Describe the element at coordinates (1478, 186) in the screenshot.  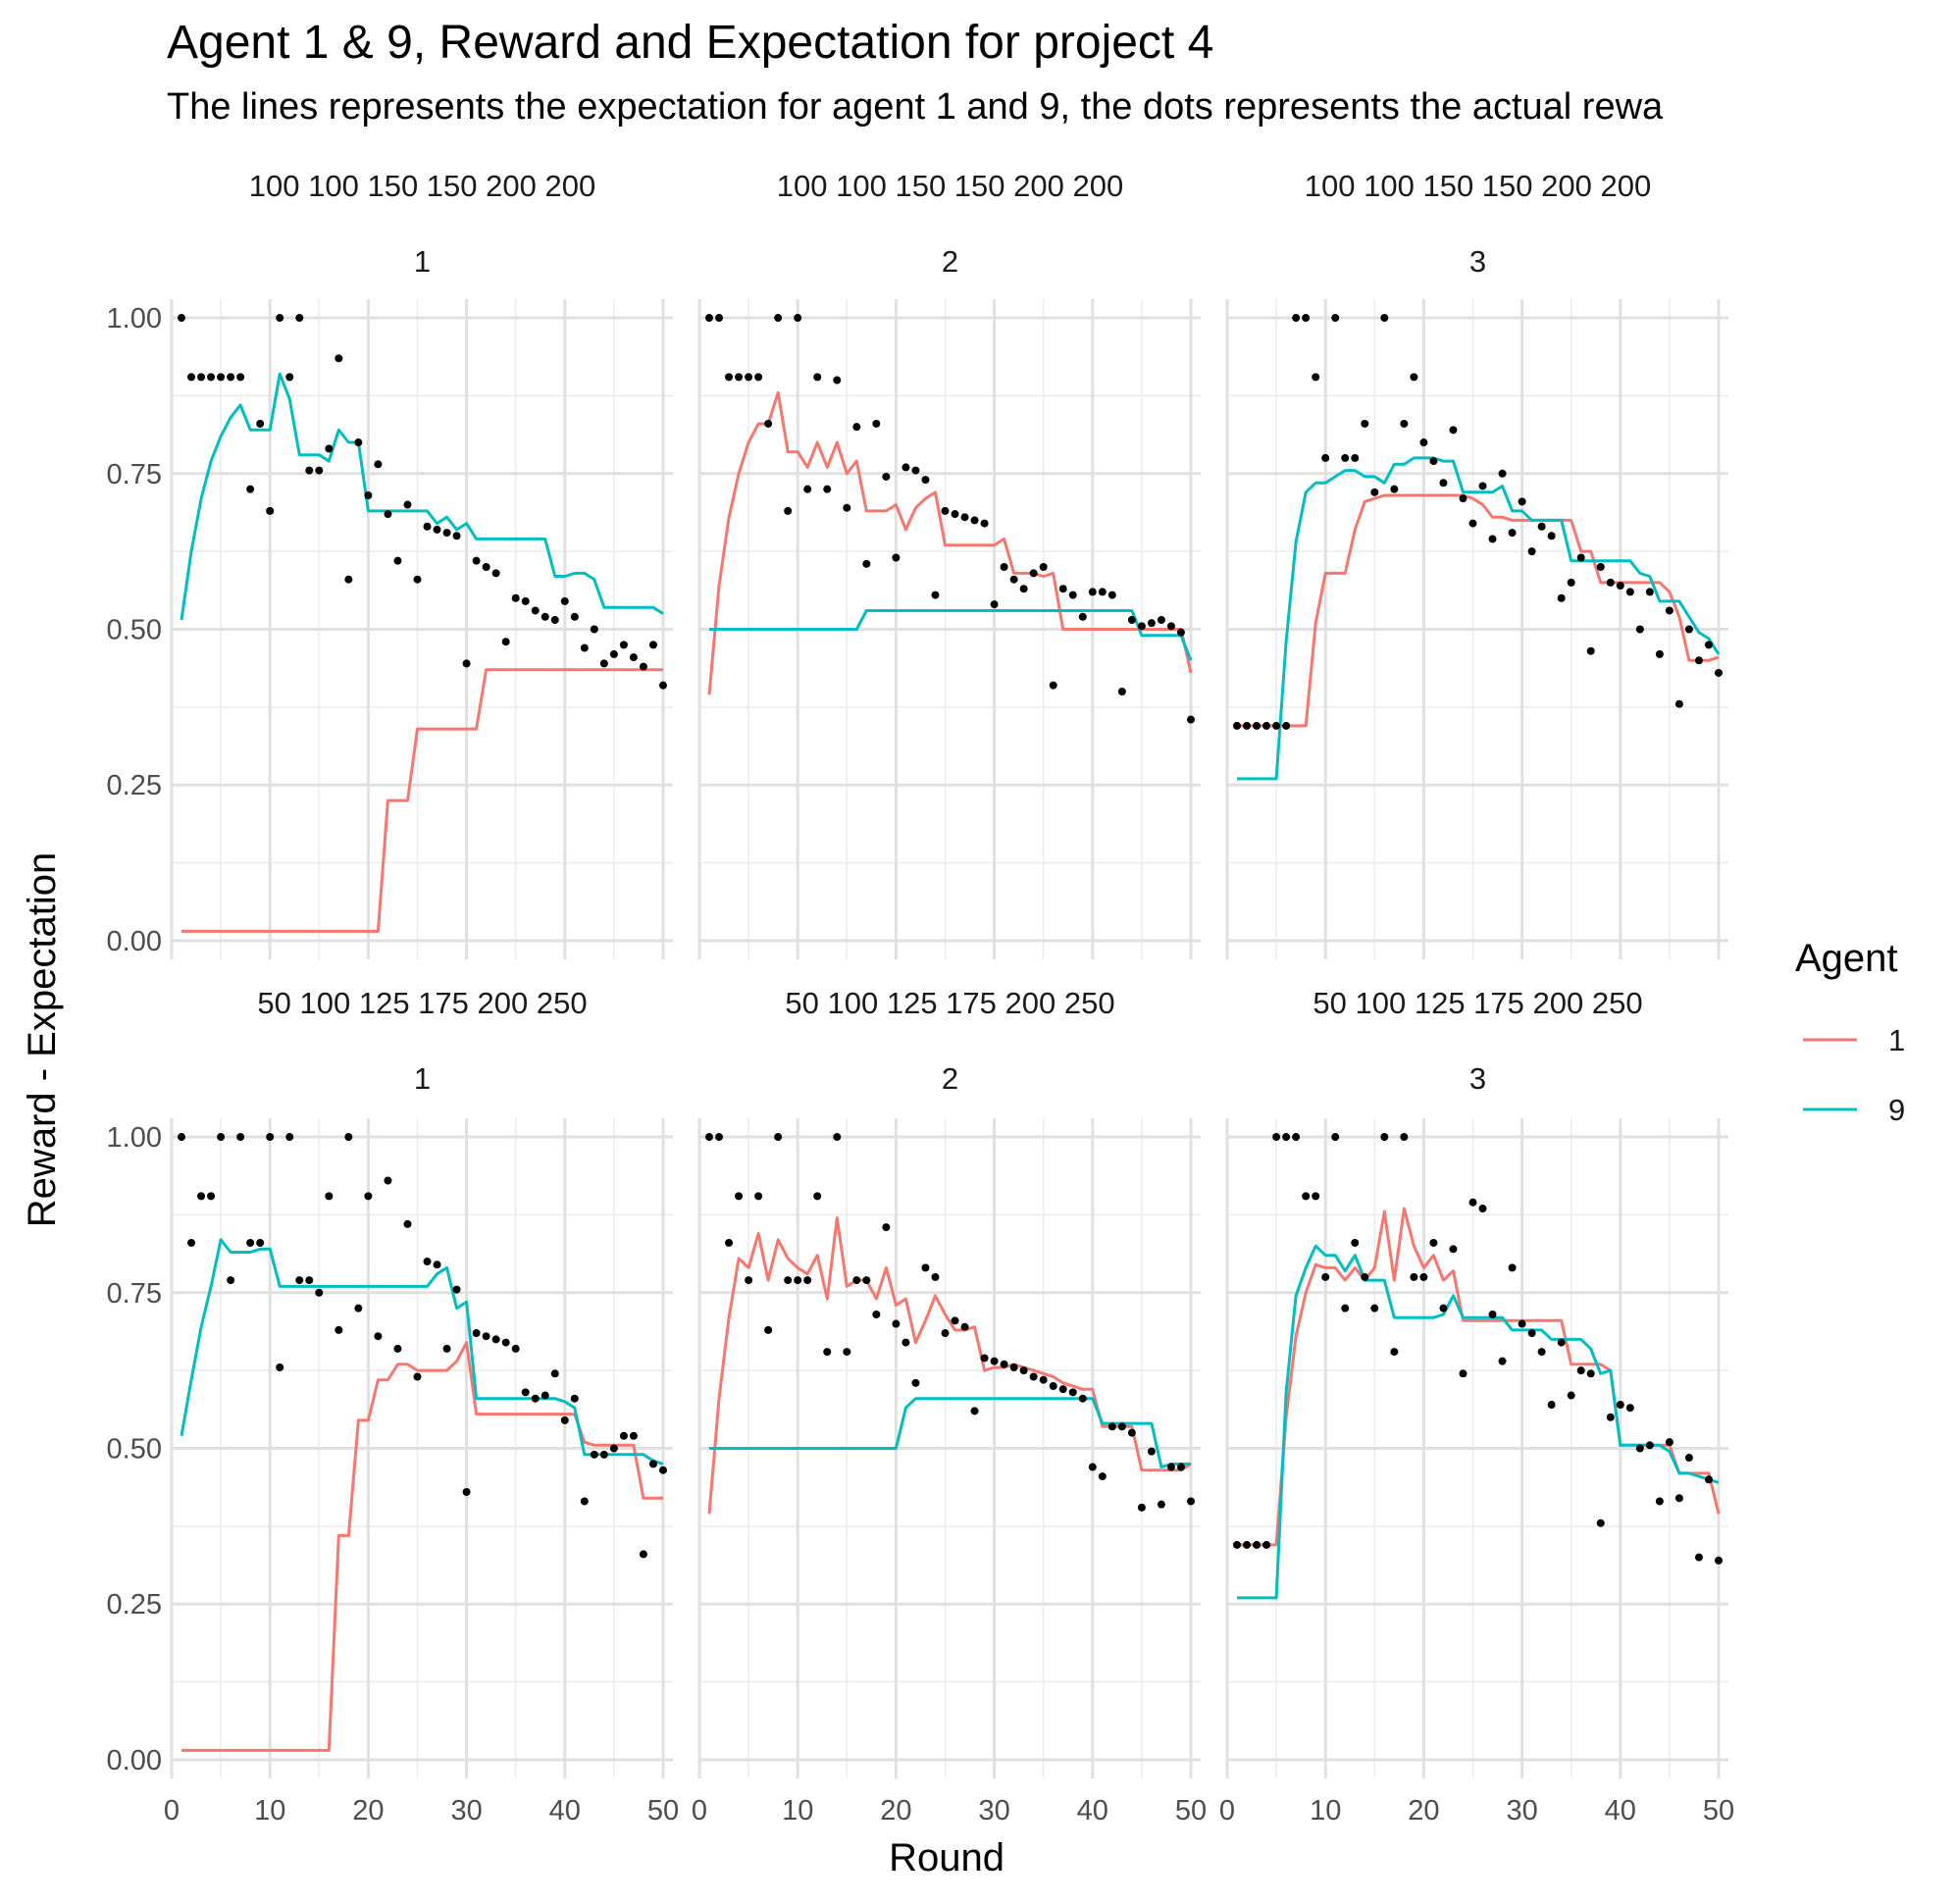
I see `facet-strip-top-label: 100 100 150 150 200 200` at that location.